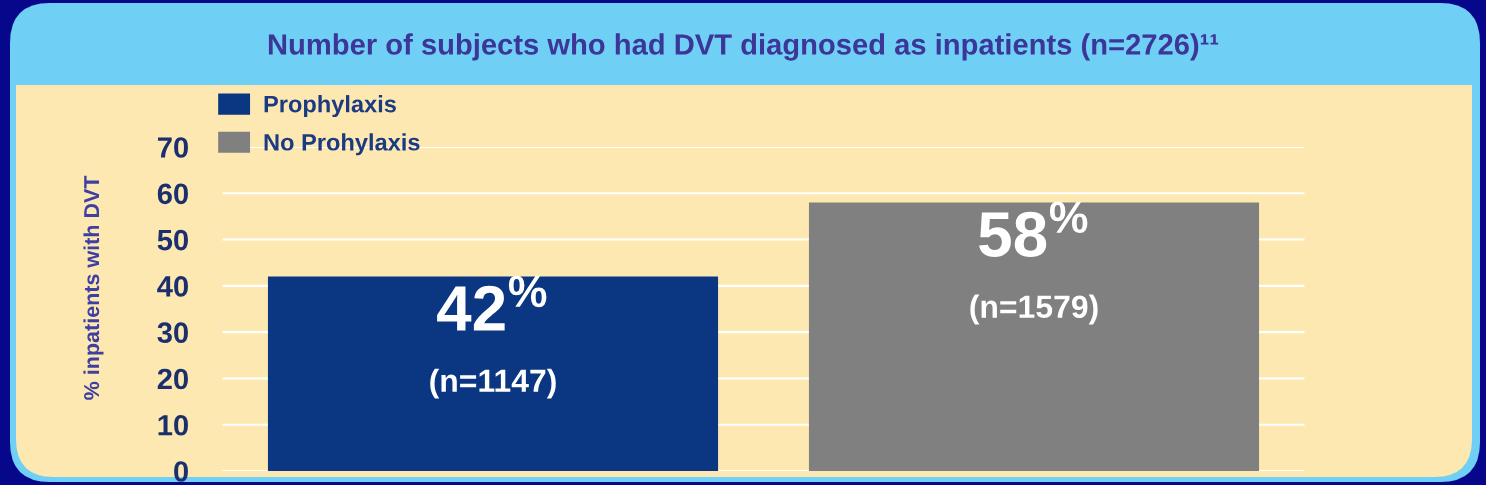  What do you see at coordinates (173, 425) in the screenshot?
I see `y-tick-label: 10` at bounding box center [173, 425].